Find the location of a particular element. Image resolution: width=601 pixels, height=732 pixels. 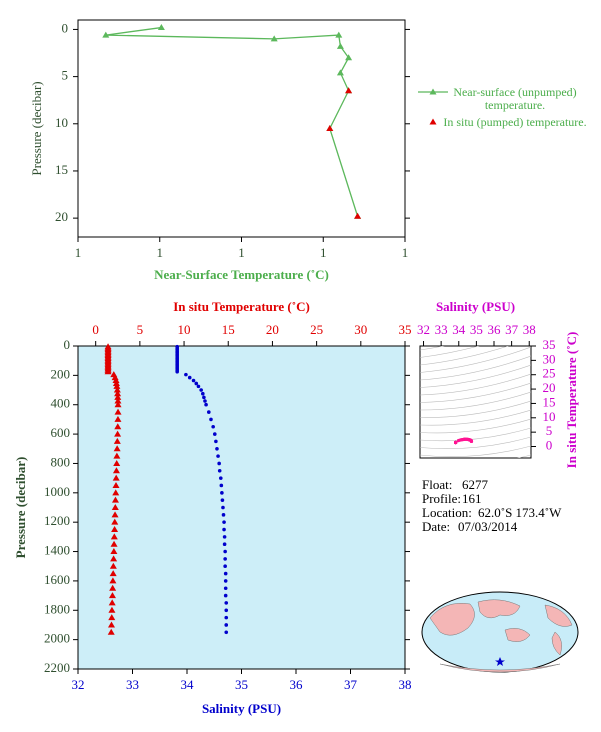

info-label: Profile: is located at coordinates (441, 498).